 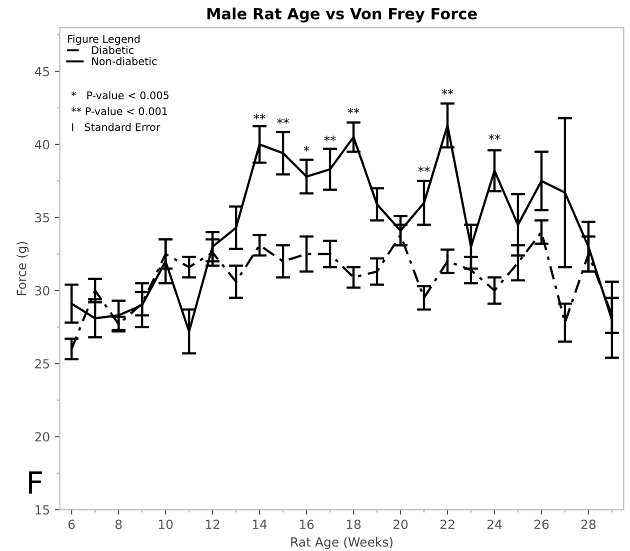 What do you see at coordinates (43, 510) in the screenshot?
I see `y-tick-label: 15` at bounding box center [43, 510].